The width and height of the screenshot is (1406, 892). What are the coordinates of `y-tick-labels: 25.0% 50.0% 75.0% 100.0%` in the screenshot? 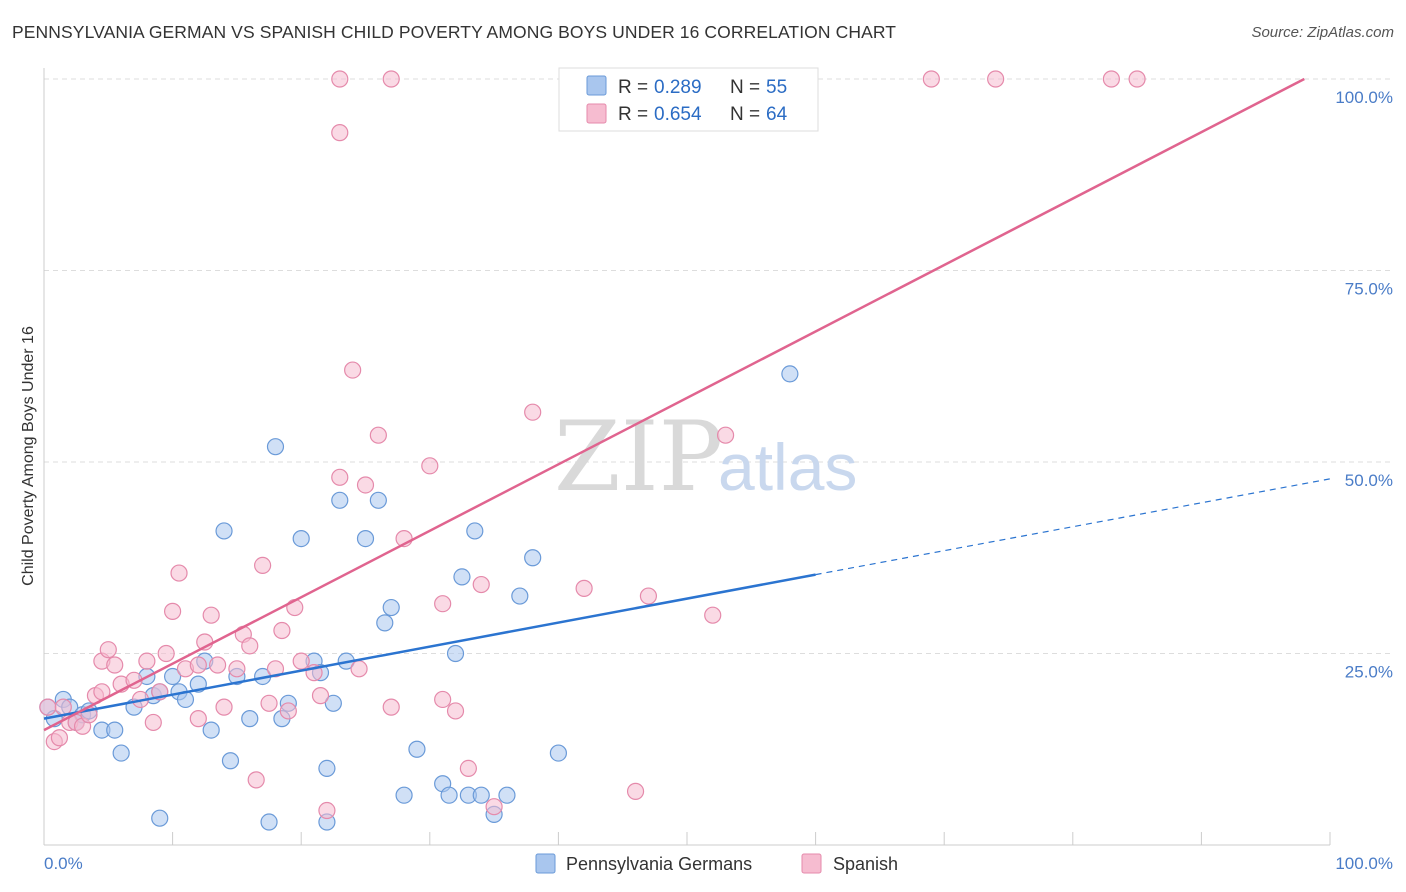 It's located at (1364, 385).